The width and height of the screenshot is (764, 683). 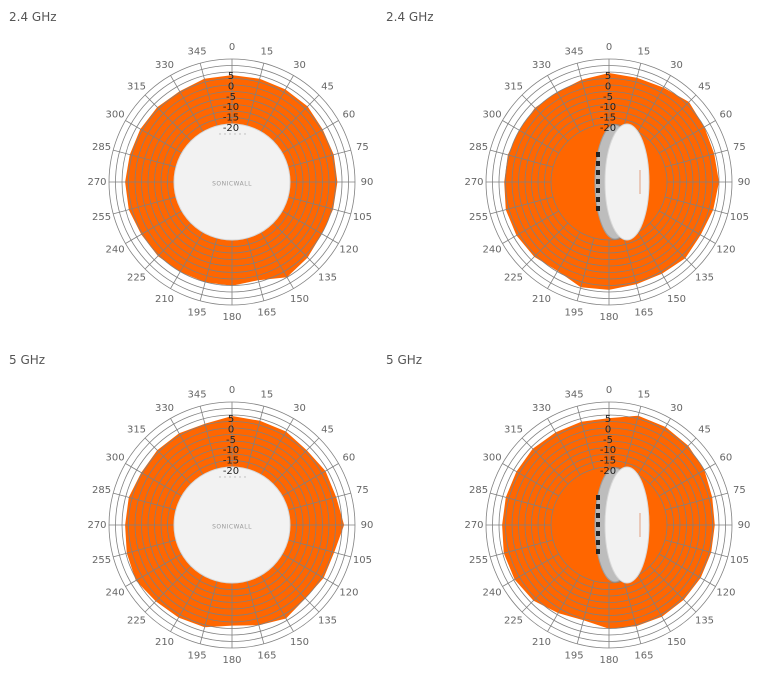 What do you see at coordinates (115, 250) in the screenshot?
I see `angle-tick-label: 240` at bounding box center [115, 250].